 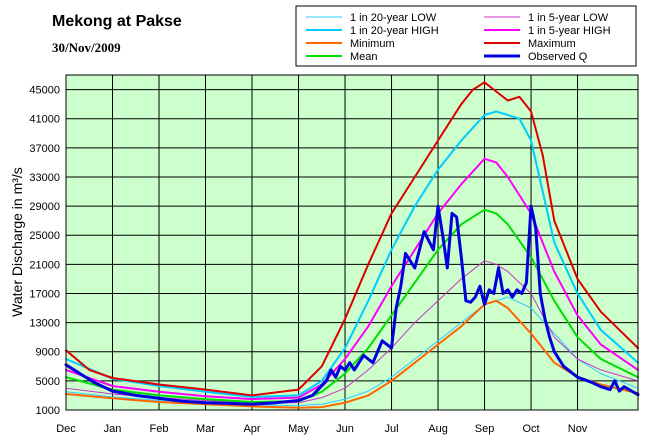 What do you see at coordinates (44, 91) in the screenshot?
I see `y-tick-label: 45000` at bounding box center [44, 91].